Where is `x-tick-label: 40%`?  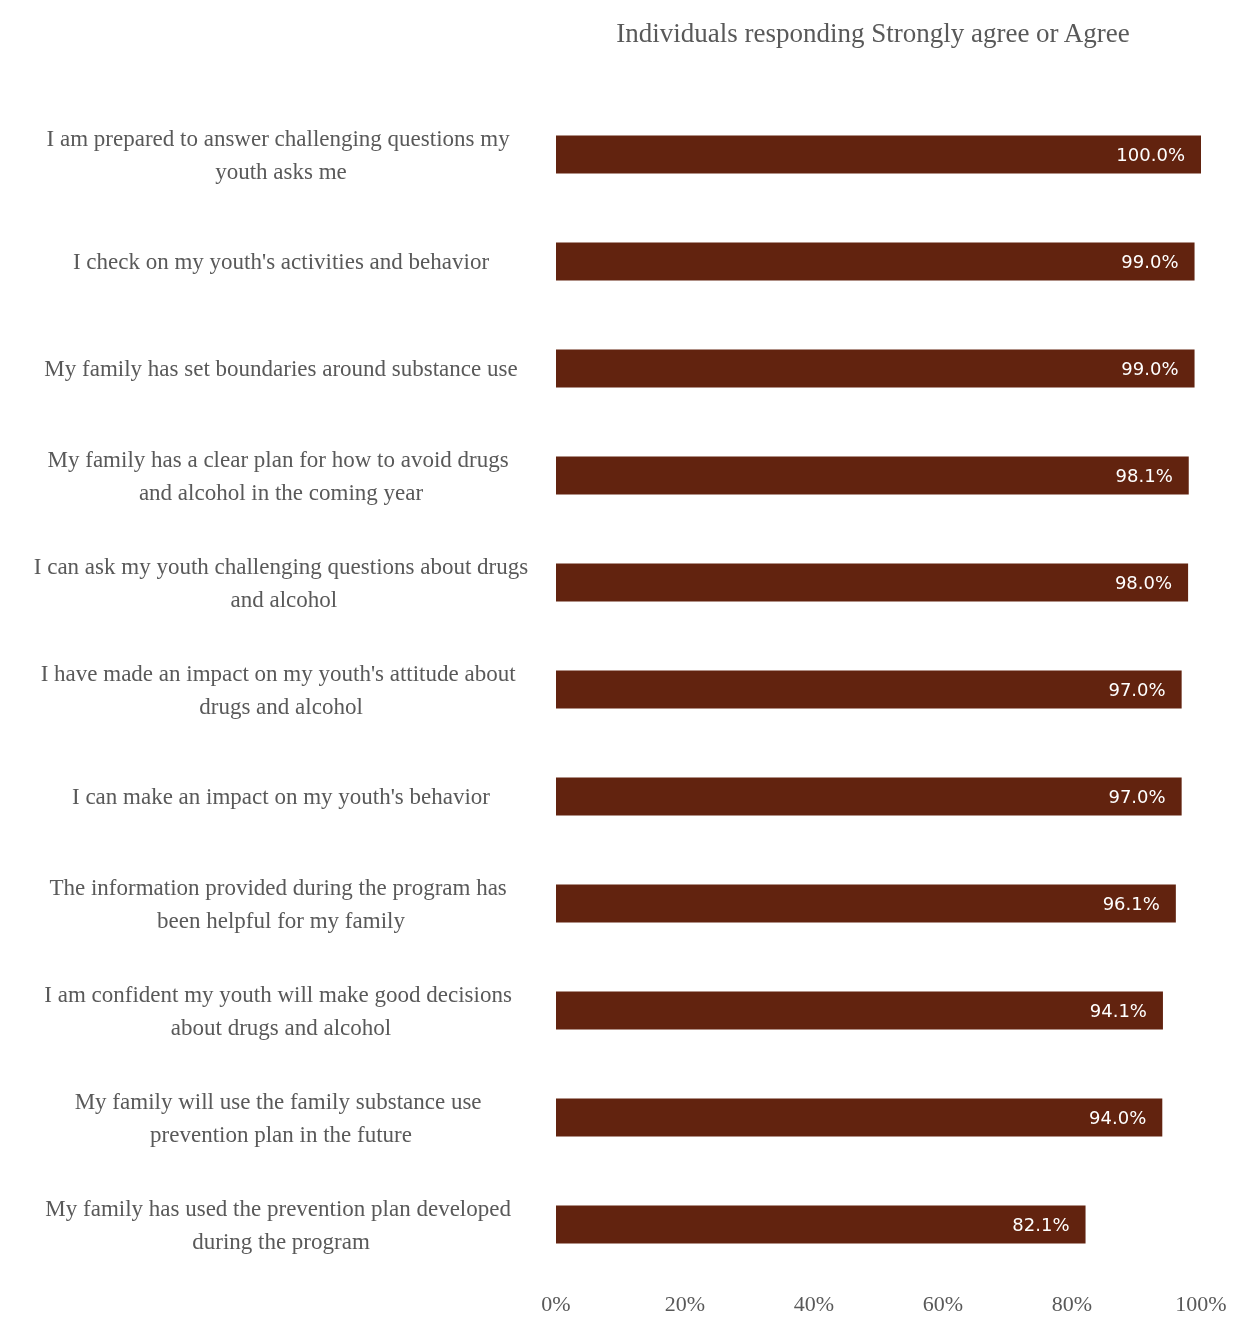 x-tick-label: 40% is located at coordinates (814, 1303).